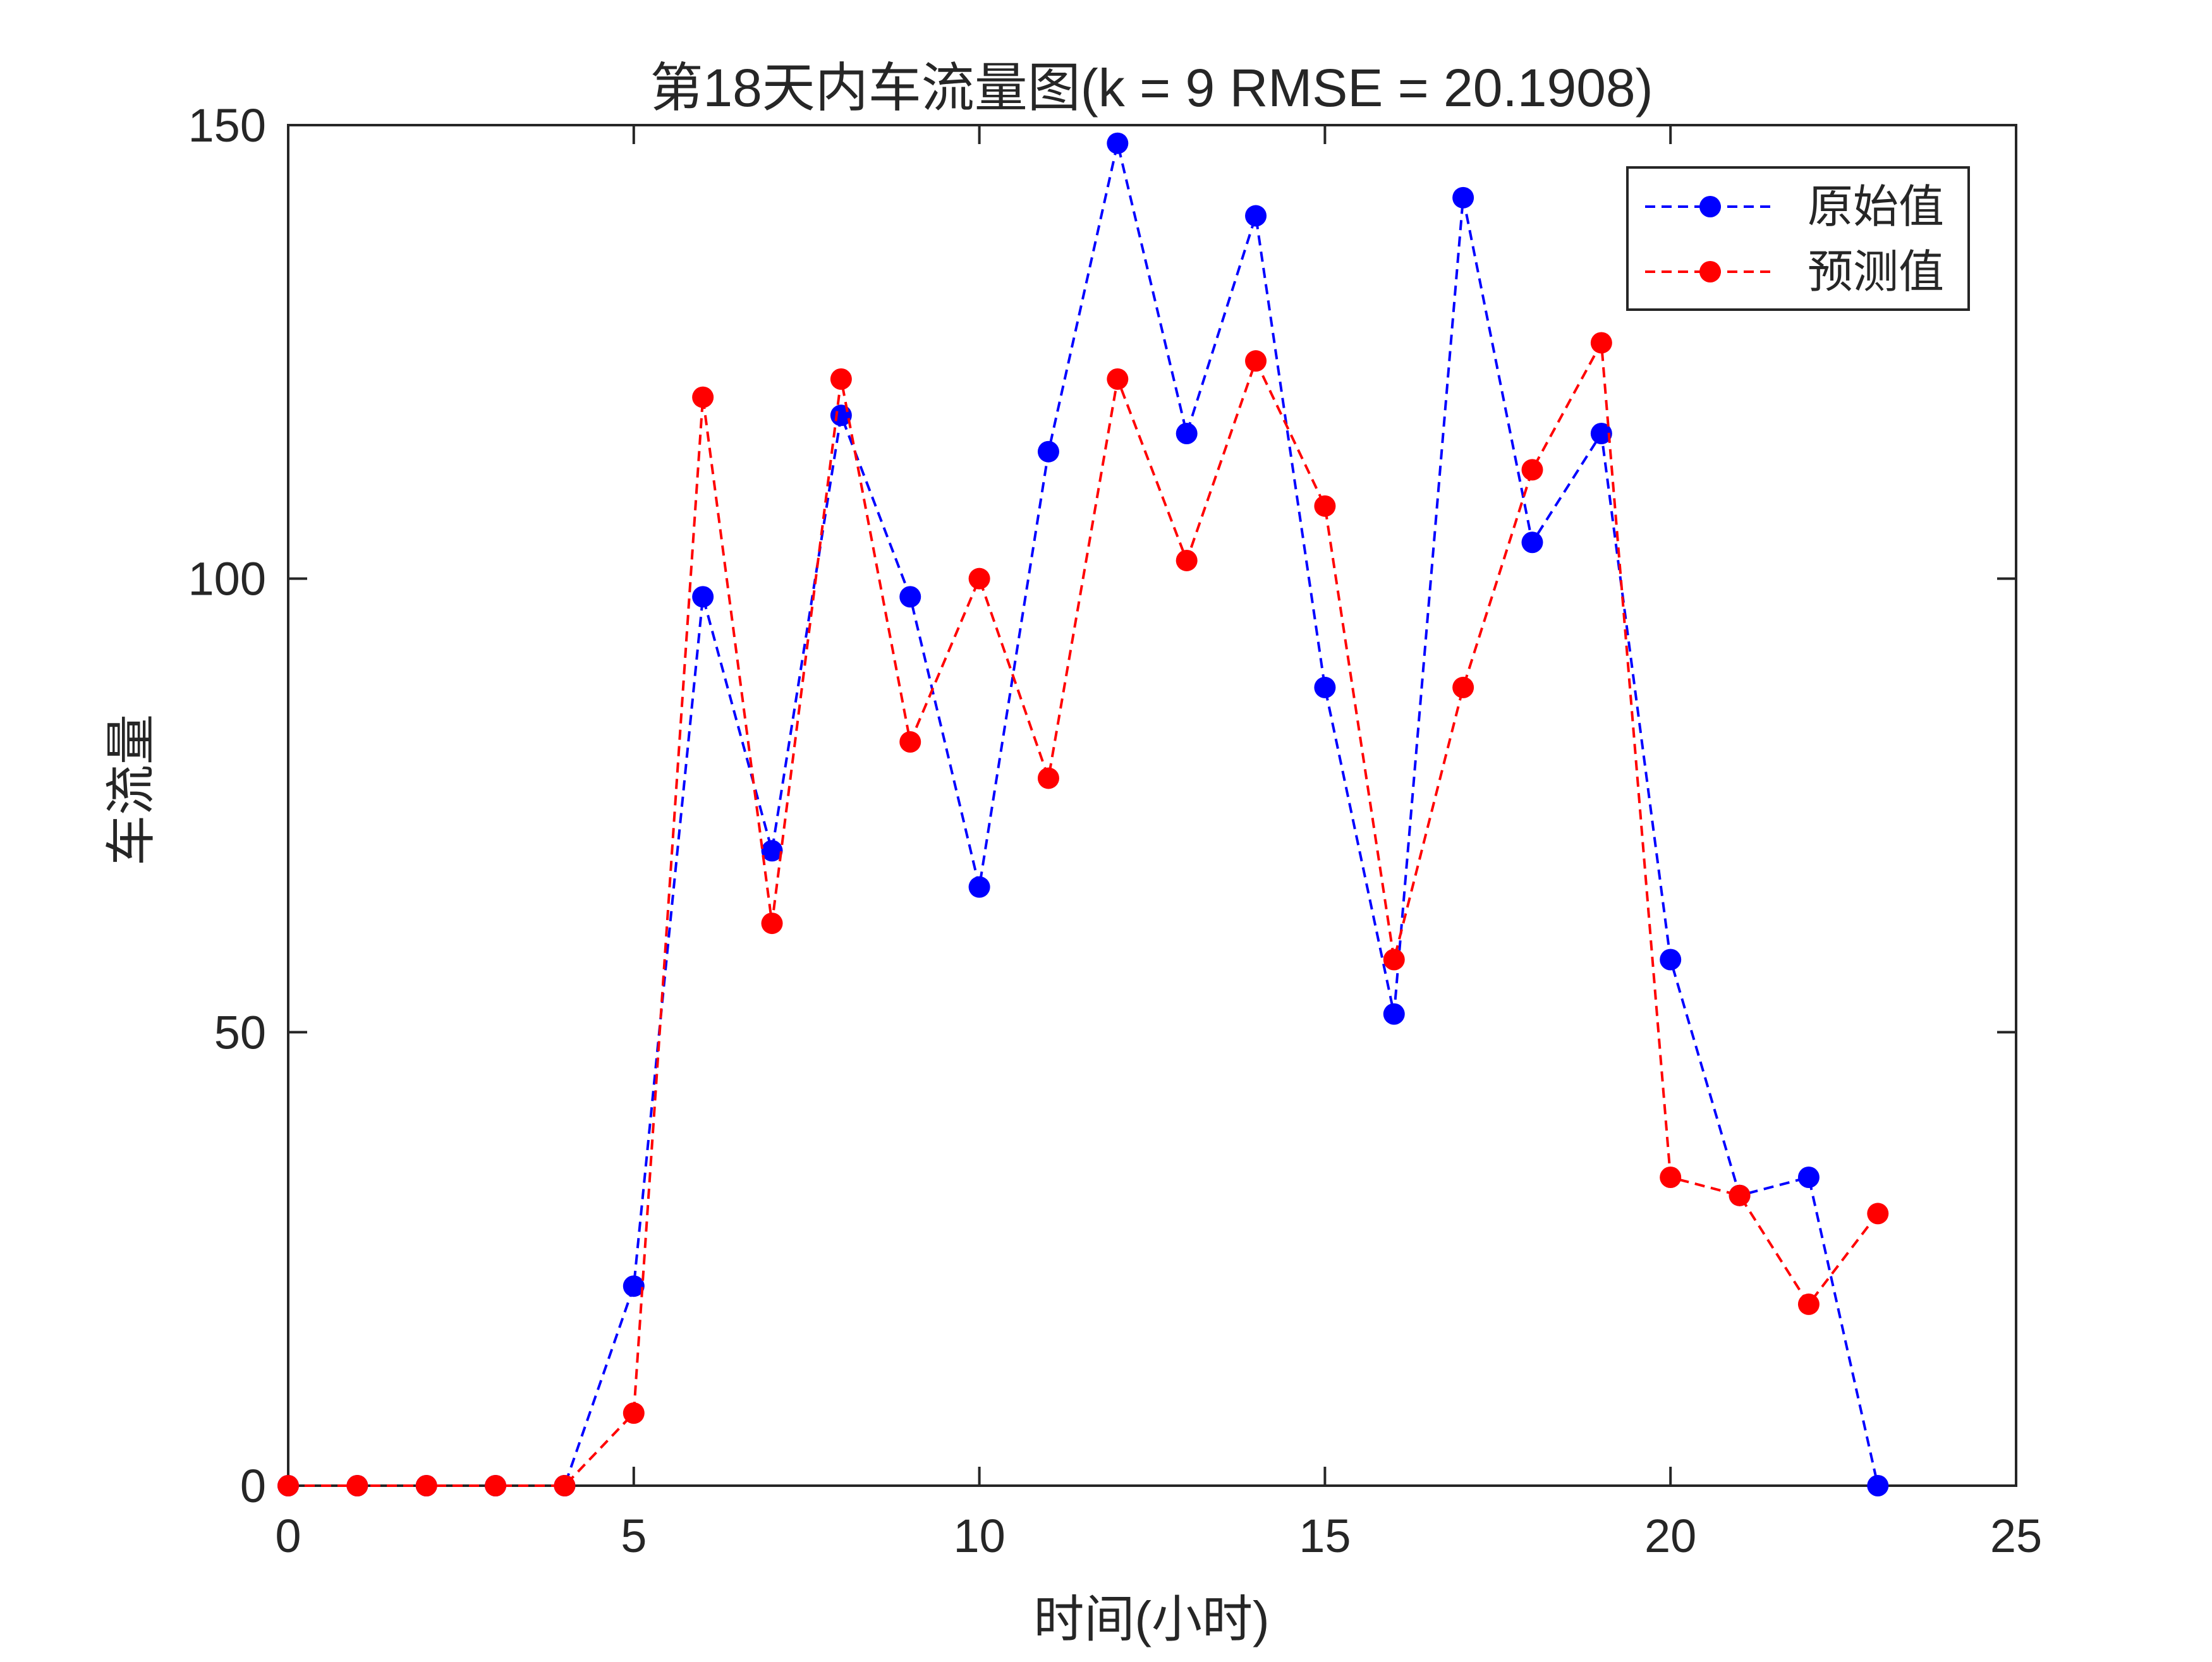 The width and height of the screenshot is (2212, 1662). Describe the element at coordinates (1876, 207) in the screenshot. I see `legend-label-1: 原始值` at that location.